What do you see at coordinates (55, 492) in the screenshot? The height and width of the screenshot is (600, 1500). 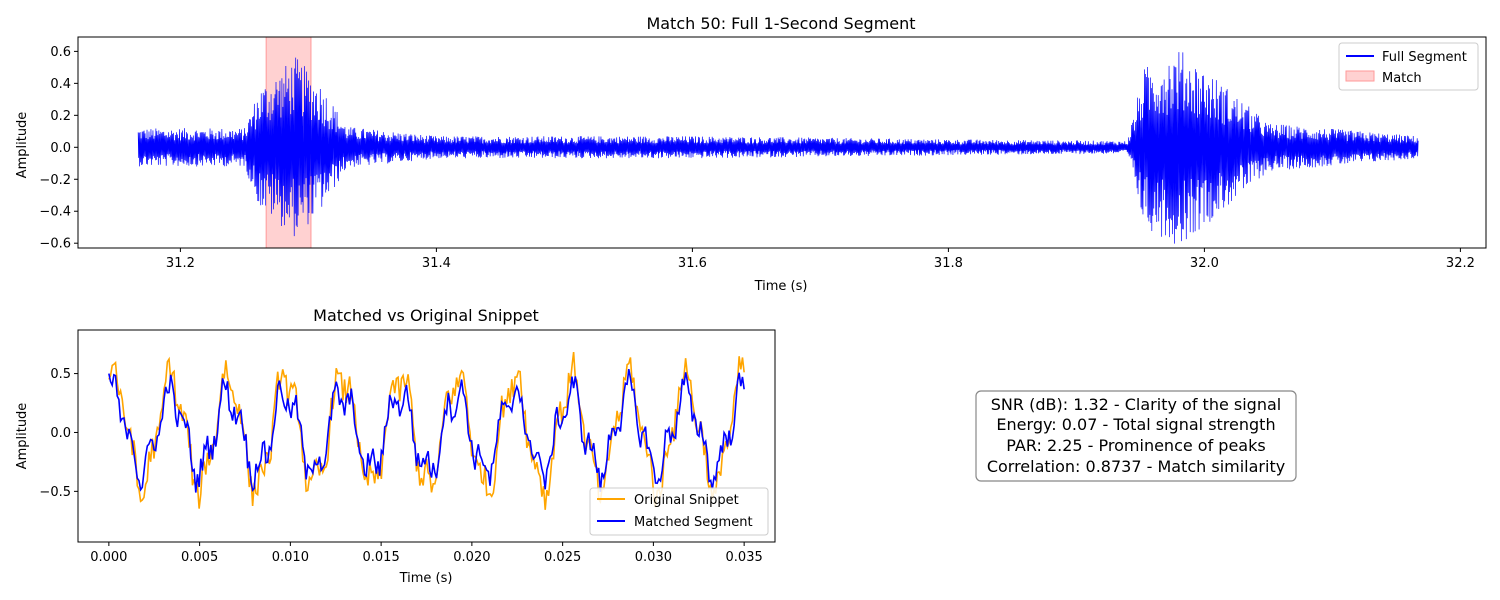 I see `bottom-y-tick-label: −0.5` at bounding box center [55, 492].